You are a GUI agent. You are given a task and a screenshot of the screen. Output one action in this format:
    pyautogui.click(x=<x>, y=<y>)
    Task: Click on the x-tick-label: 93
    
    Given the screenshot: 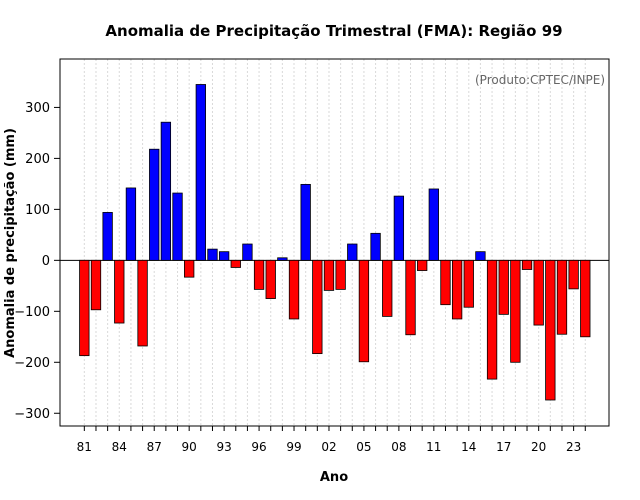 What is the action you would take?
    pyautogui.click(x=223, y=447)
    